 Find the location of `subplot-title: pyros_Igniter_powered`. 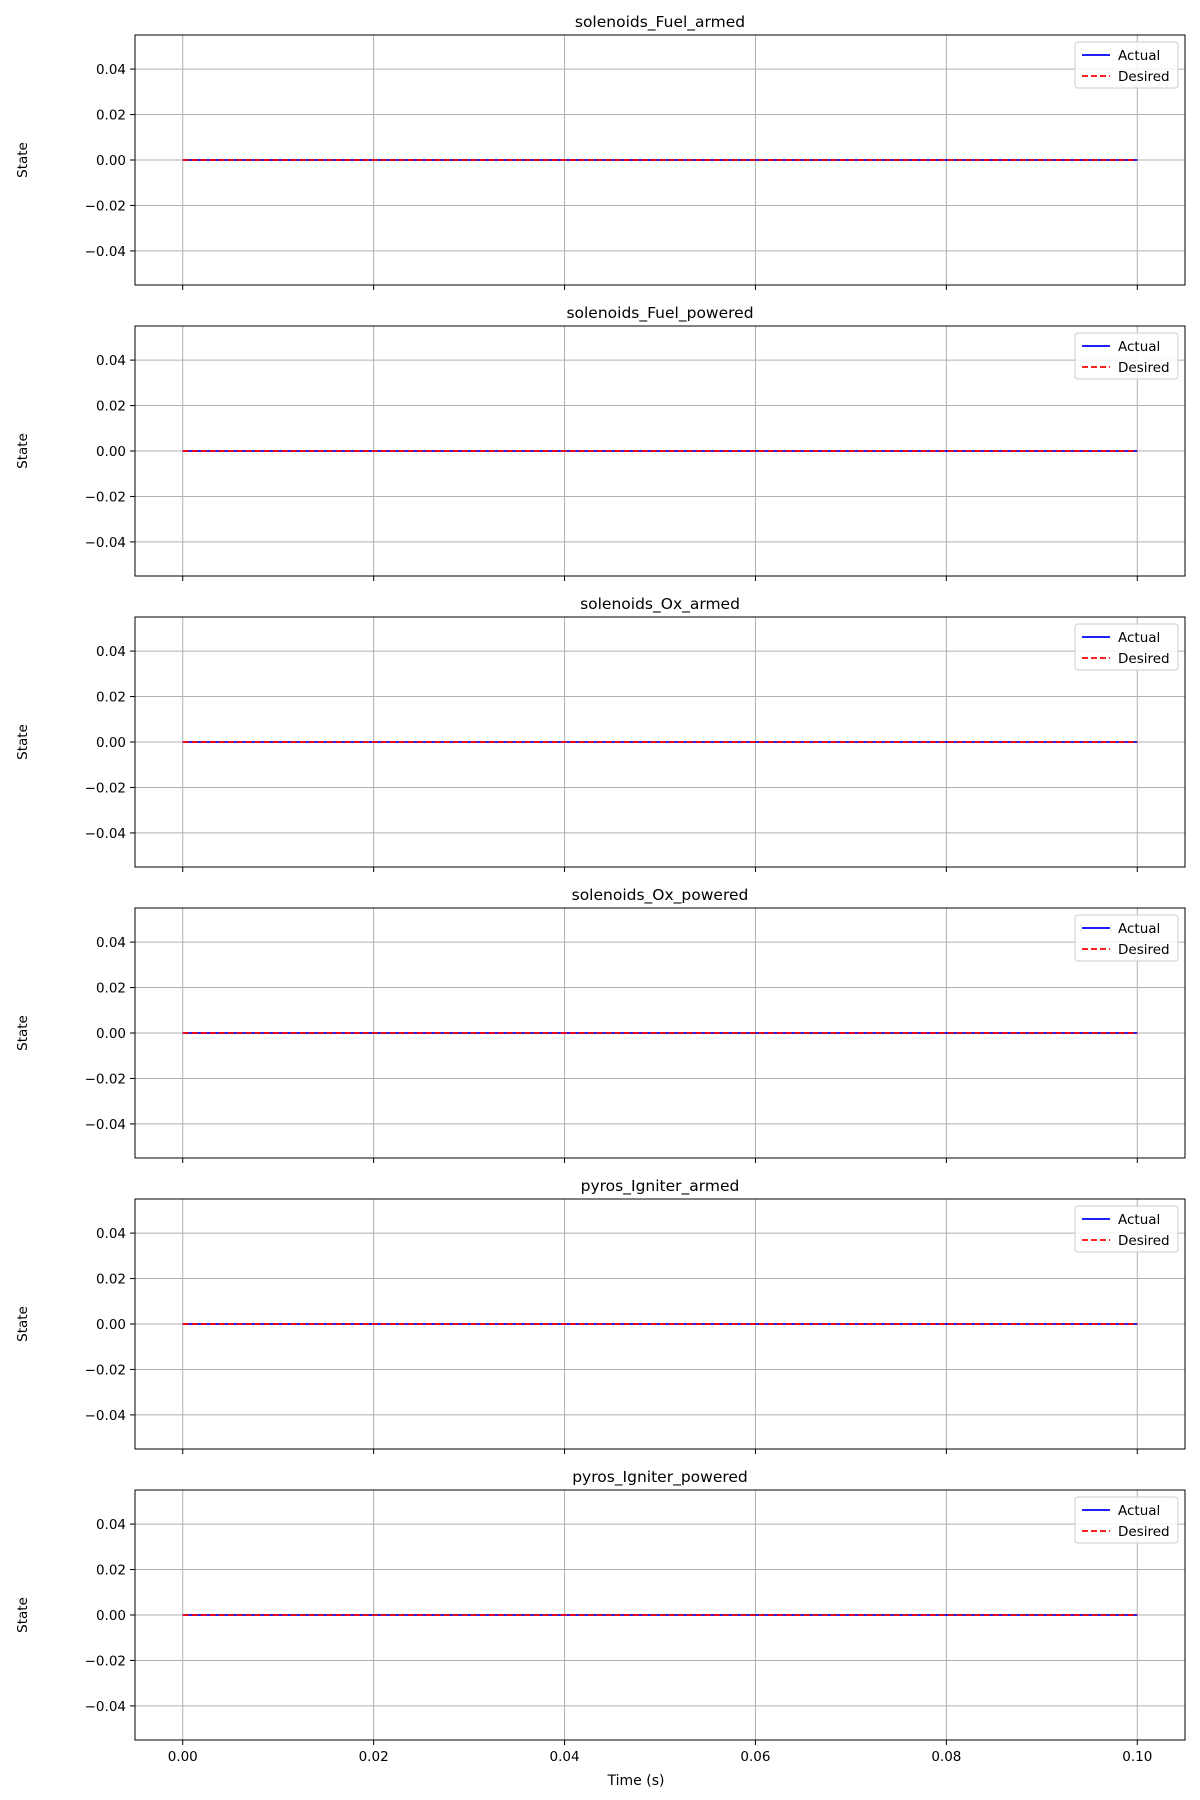

subplot-title: pyros_Igniter_powered is located at coordinates (660, 1477).